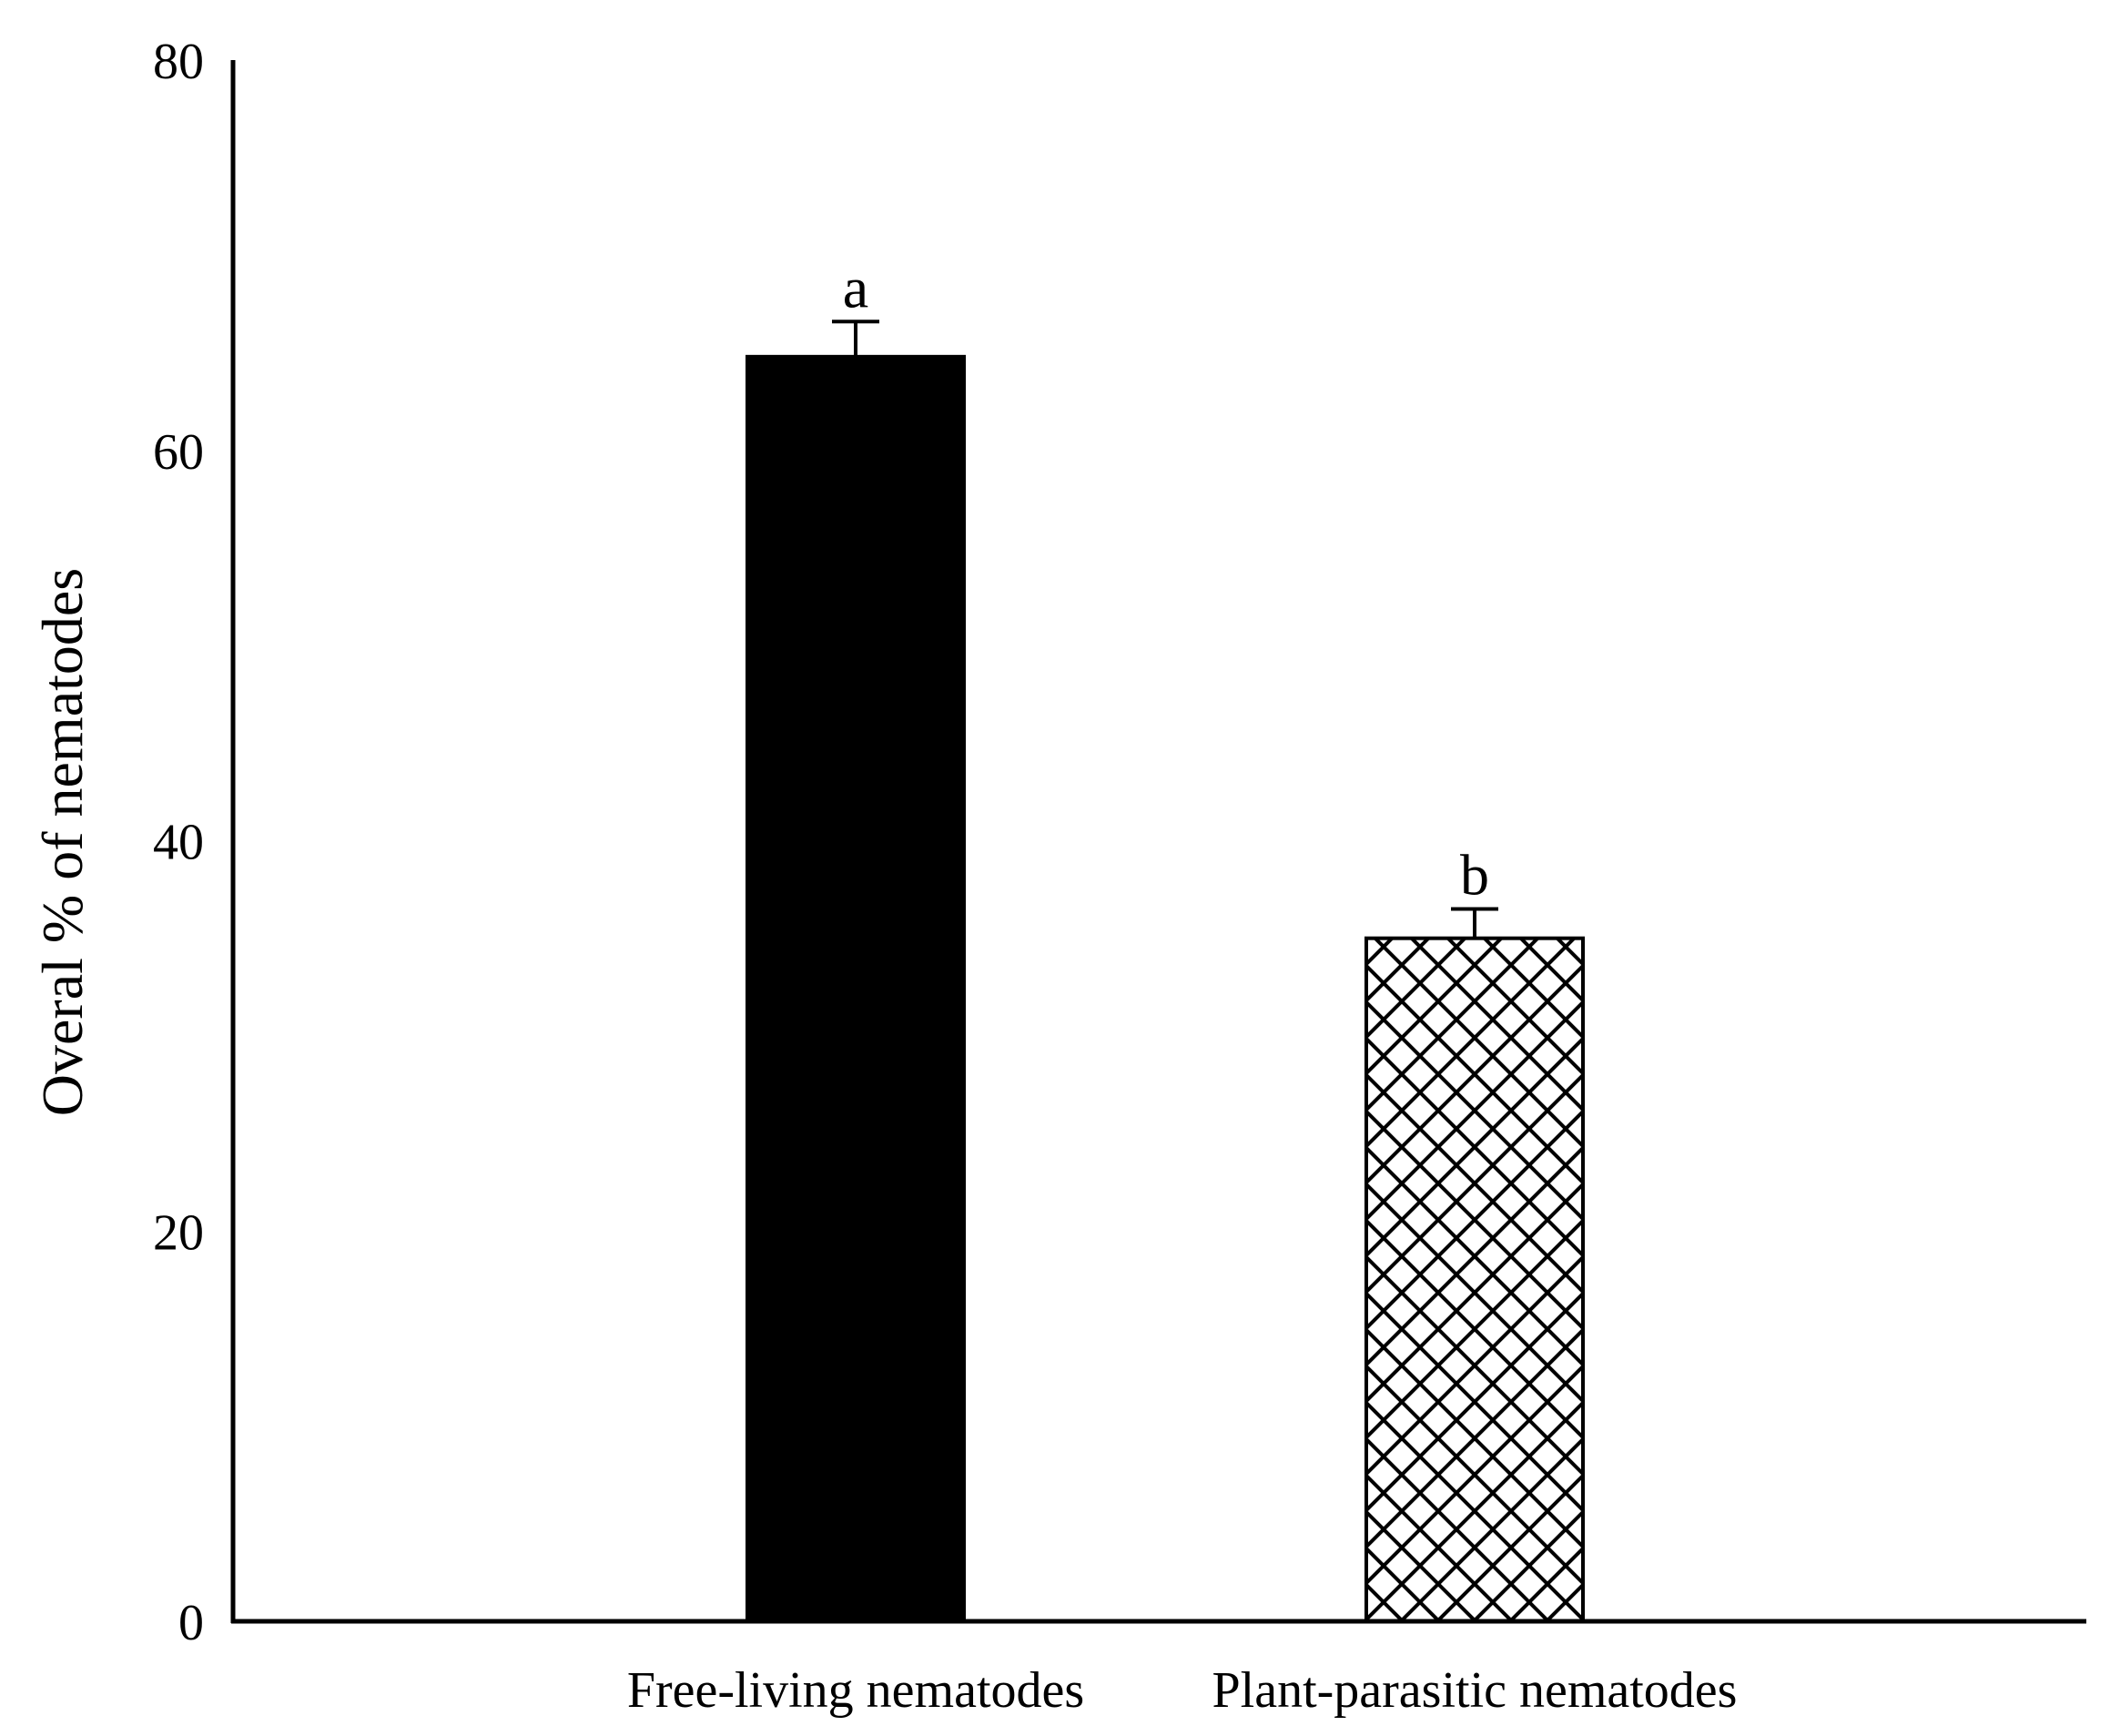  What do you see at coordinates (855, 1691) in the screenshot?
I see `x-category-label: Free-living nematodes` at bounding box center [855, 1691].